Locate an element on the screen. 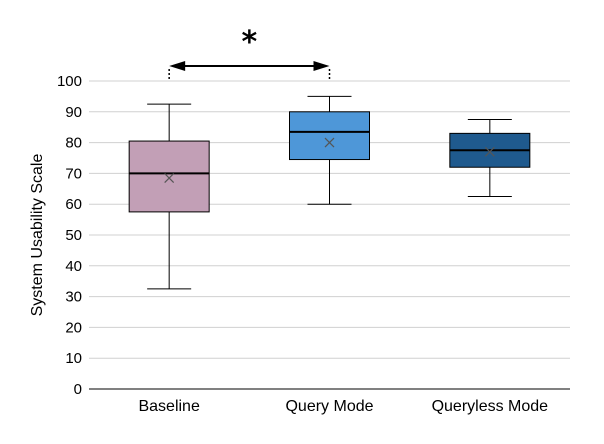 The width and height of the screenshot is (604, 444). arrowhead-right is located at coordinates (321, 66).